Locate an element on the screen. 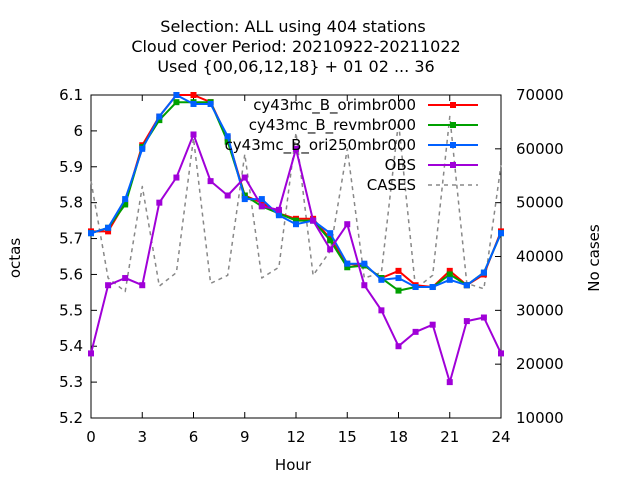  y2-tick-label: 30000 is located at coordinates (540, 310).